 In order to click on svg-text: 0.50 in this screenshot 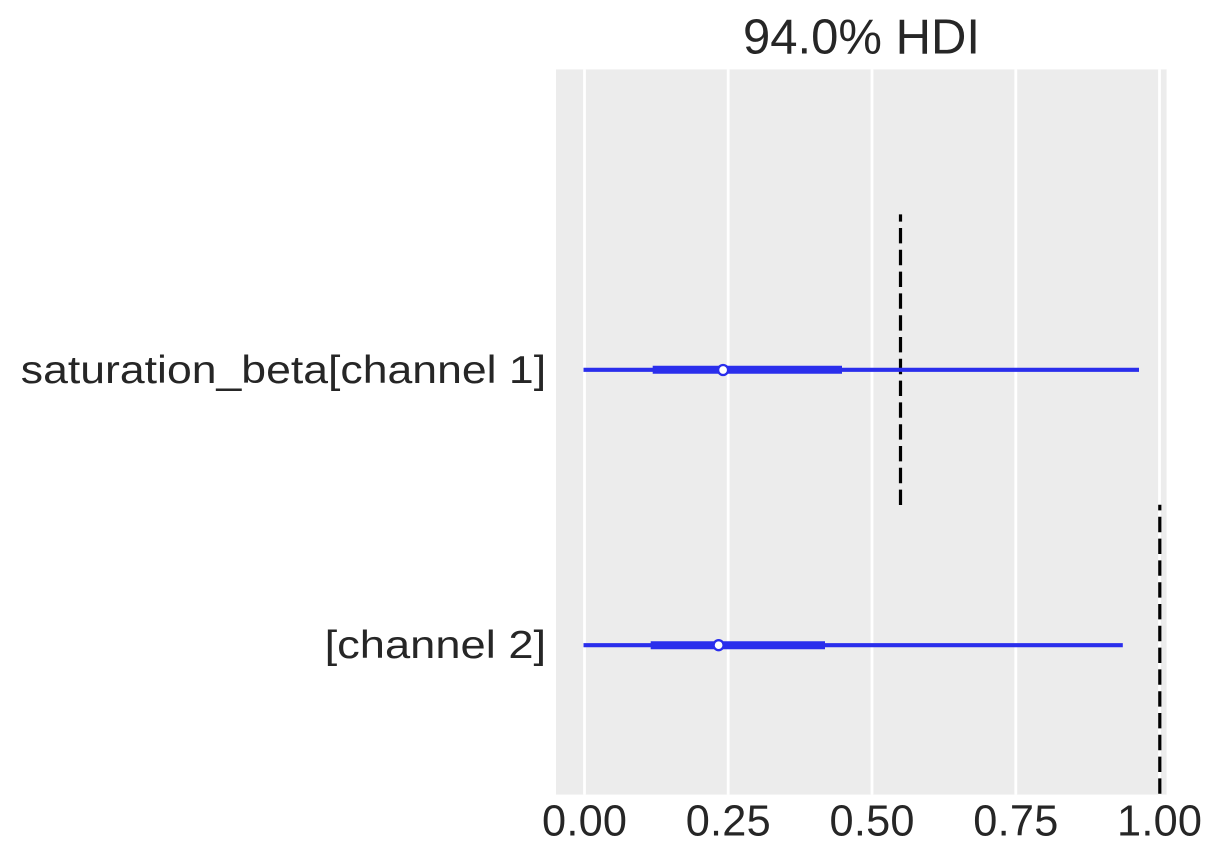, I will do `click(872, 822)`.